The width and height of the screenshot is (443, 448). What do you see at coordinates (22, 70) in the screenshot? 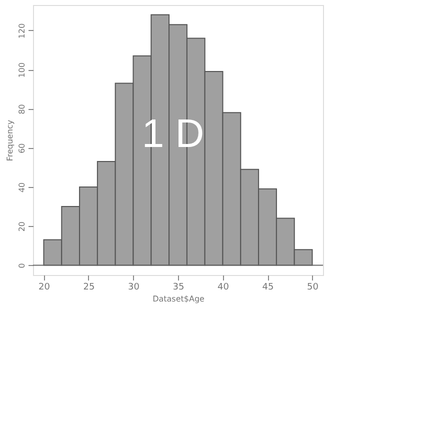
I see `y-tick-label: 100` at bounding box center [22, 70].